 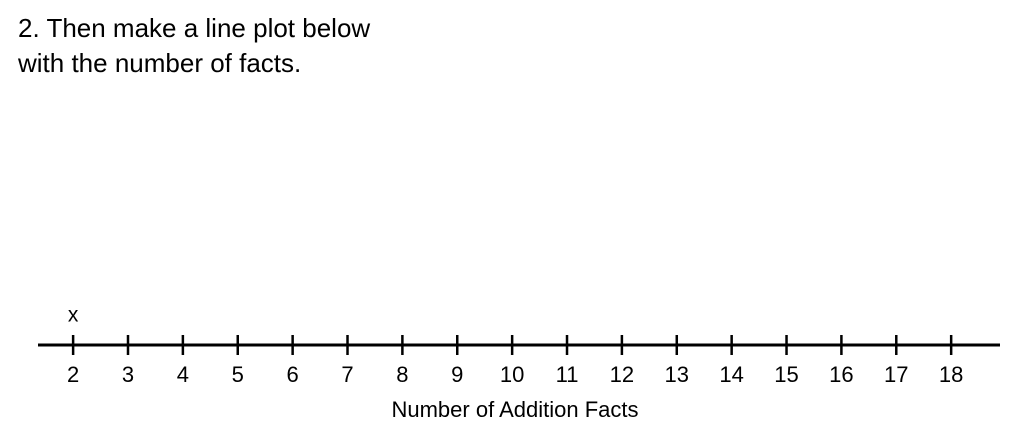 What do you see at coordinates (731, 374) in the screenshot?
I see `x-tick-label: 14` at bounding box center [731, 374].